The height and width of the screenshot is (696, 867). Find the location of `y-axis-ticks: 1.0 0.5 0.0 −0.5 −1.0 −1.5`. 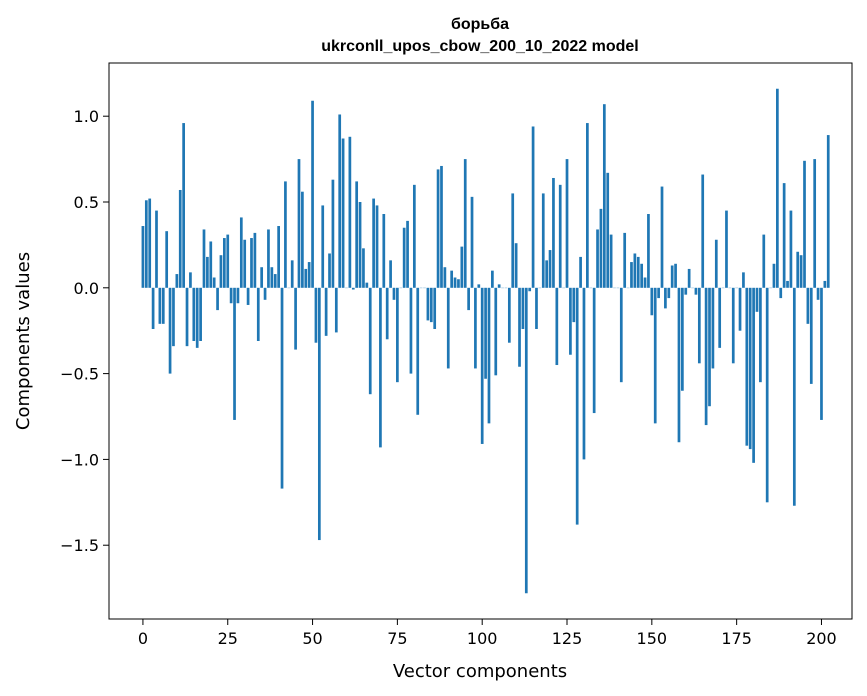

y-axis-ticks: 1.0 0.5 0.0 −0.5 −1.0 −1.5 is located at coordinates (84, 331).